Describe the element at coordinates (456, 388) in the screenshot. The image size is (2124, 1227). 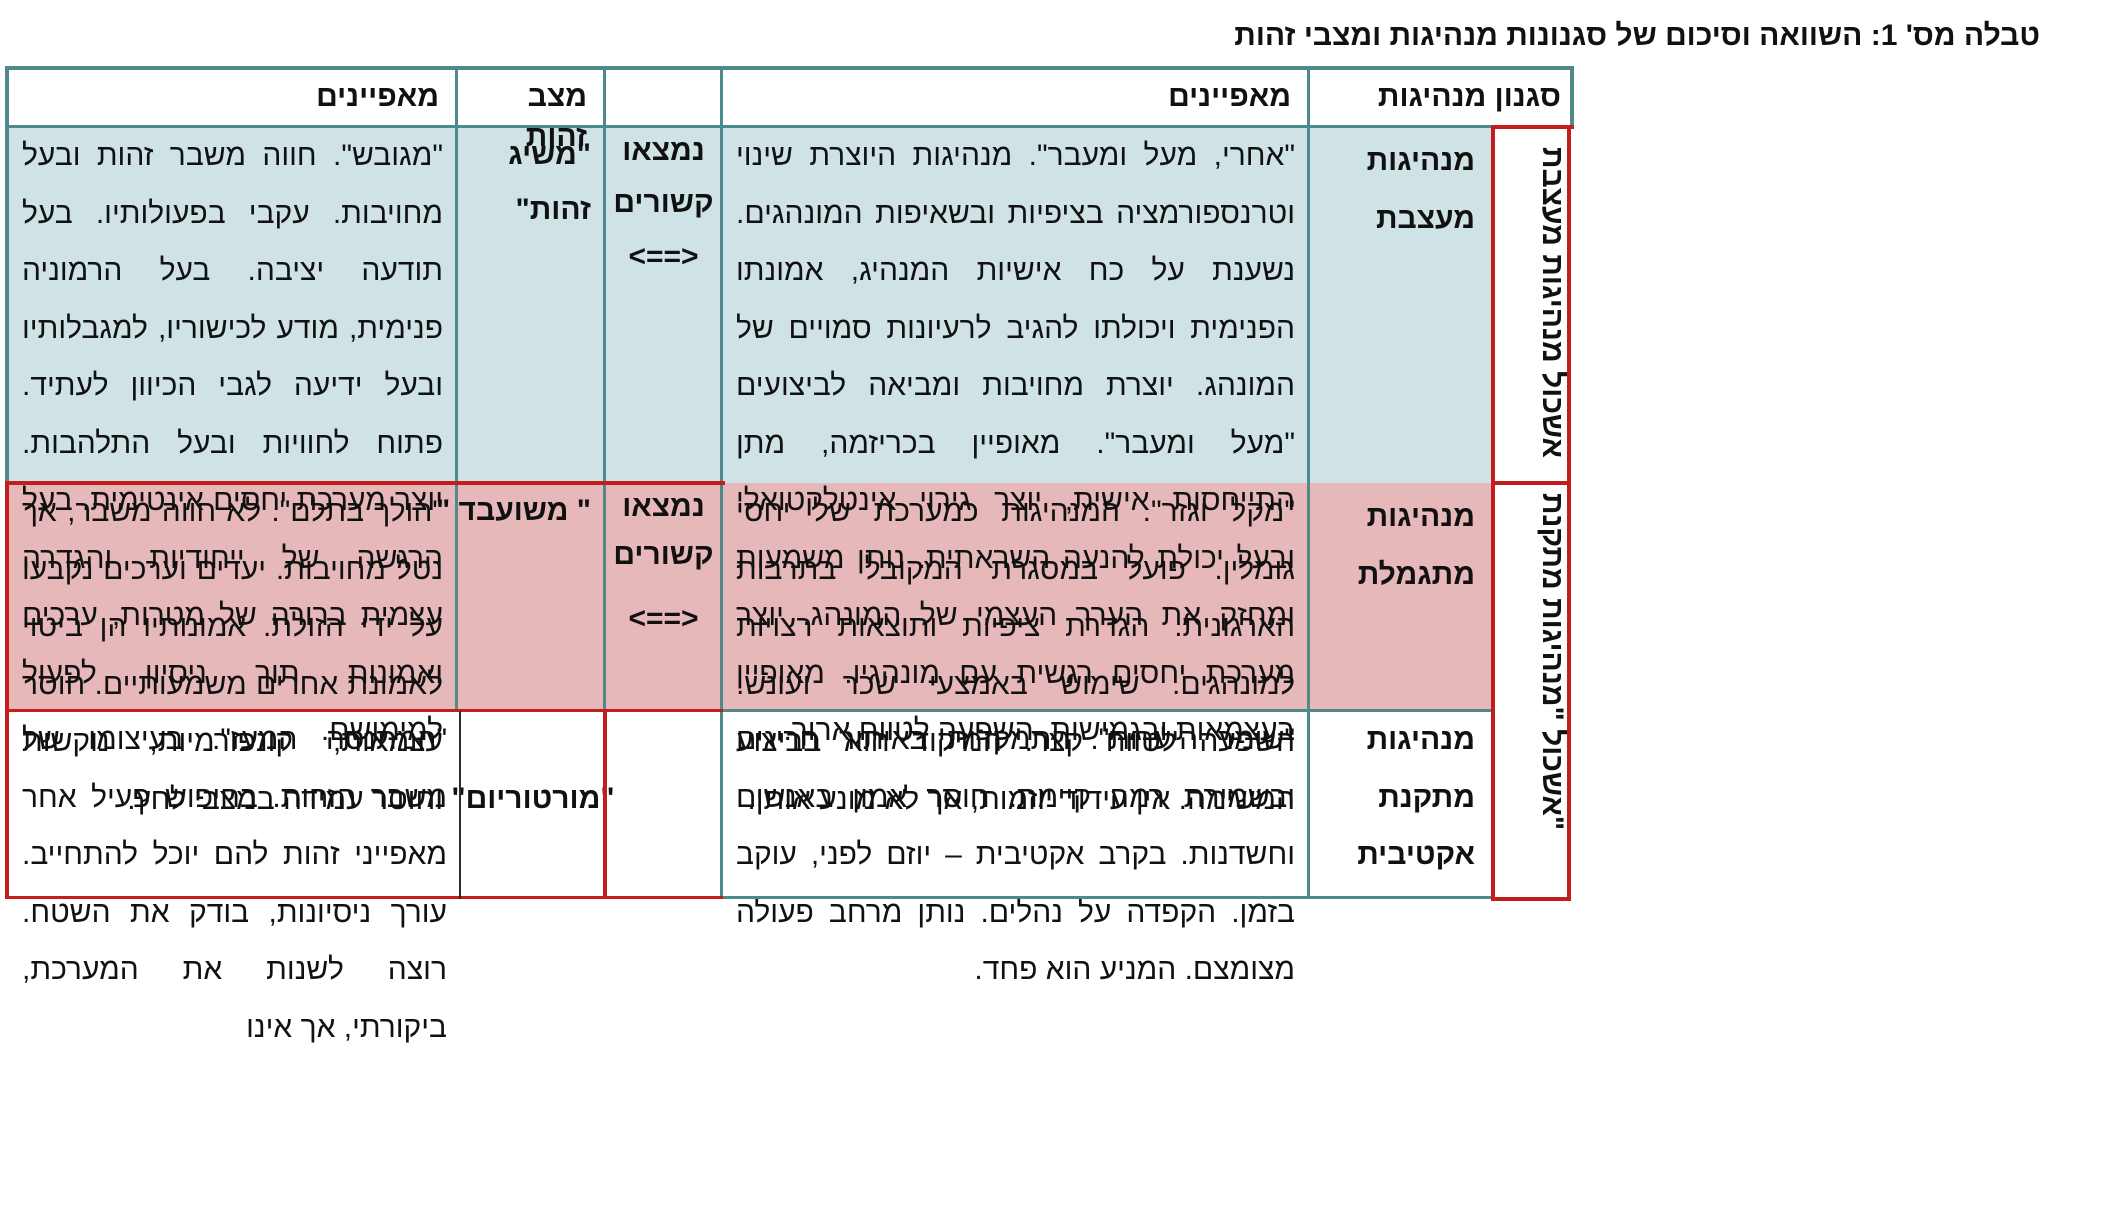
I see `col-divider-status` at that location.